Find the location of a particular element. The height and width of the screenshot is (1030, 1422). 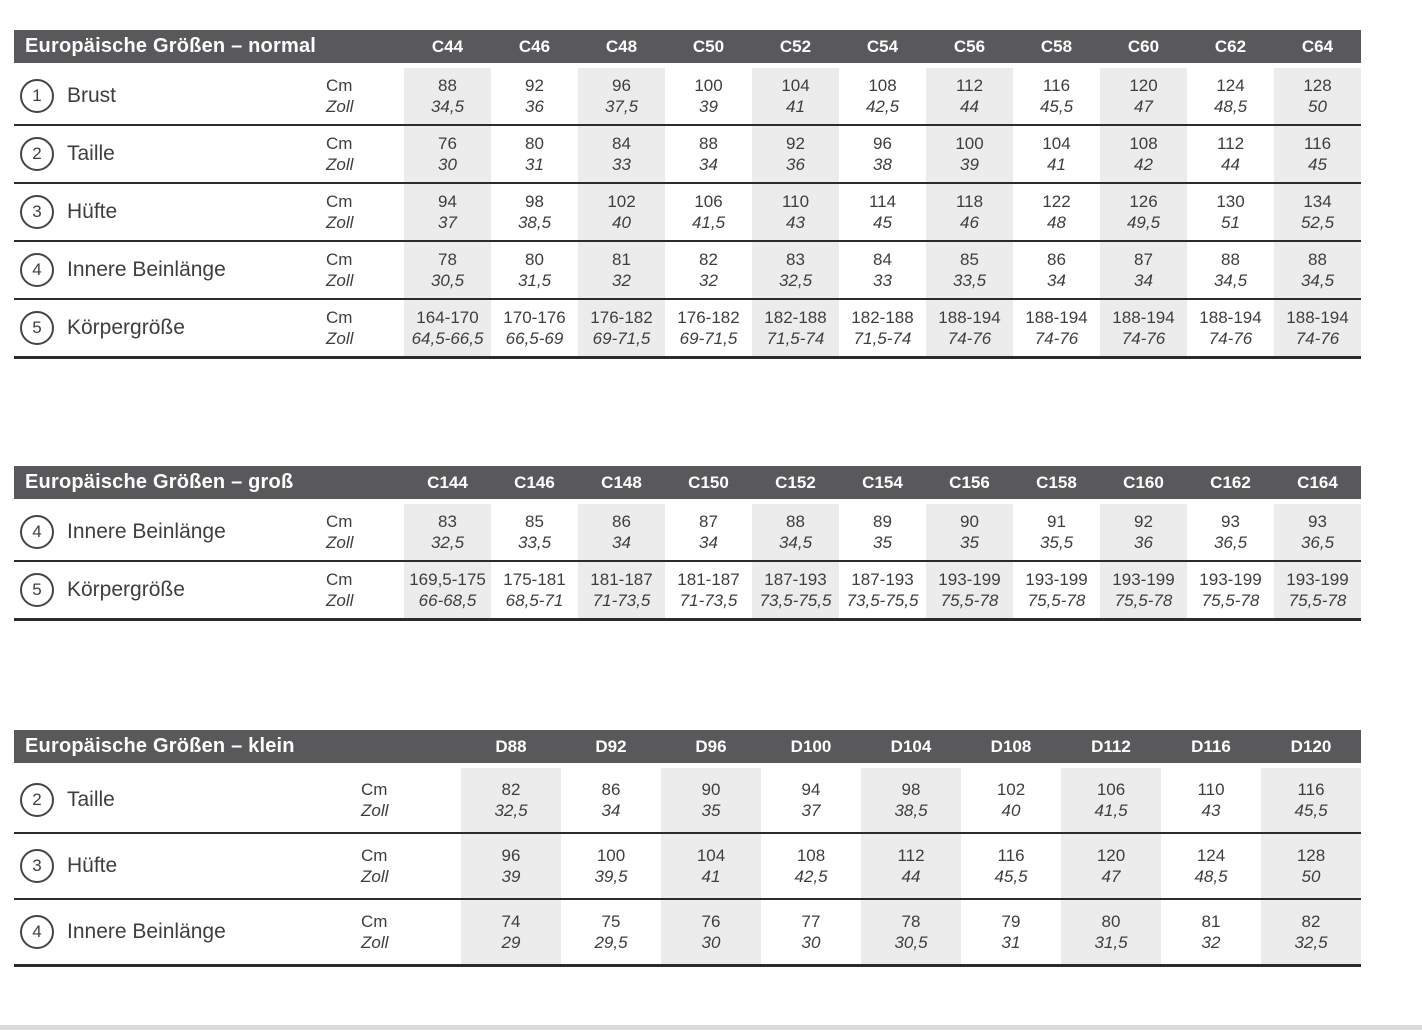

zoll-value: 71-73,5 is located at coordinates (621, 600).